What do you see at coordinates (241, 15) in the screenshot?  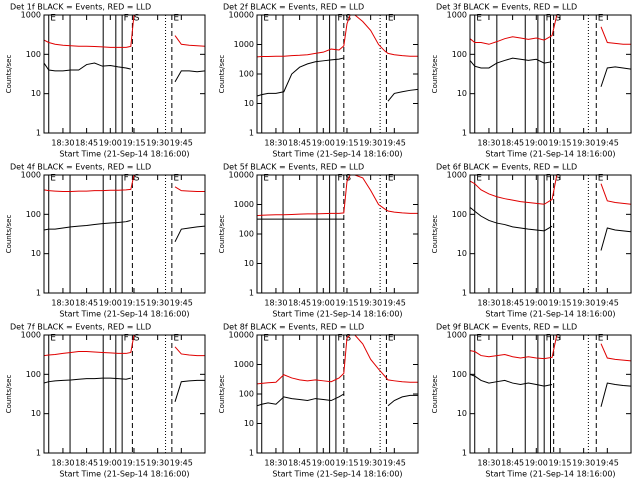 I see `y-tick-label: 10000` at bounding box center [241, 15].